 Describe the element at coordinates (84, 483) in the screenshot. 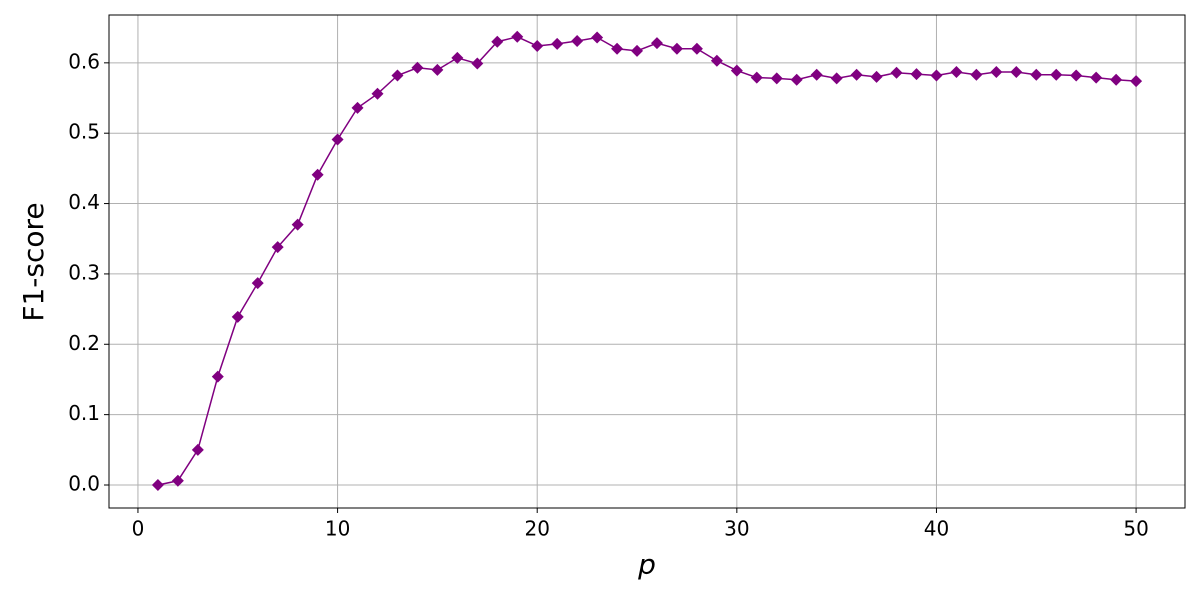

I see `y-tick-label: 0.0` at that location.